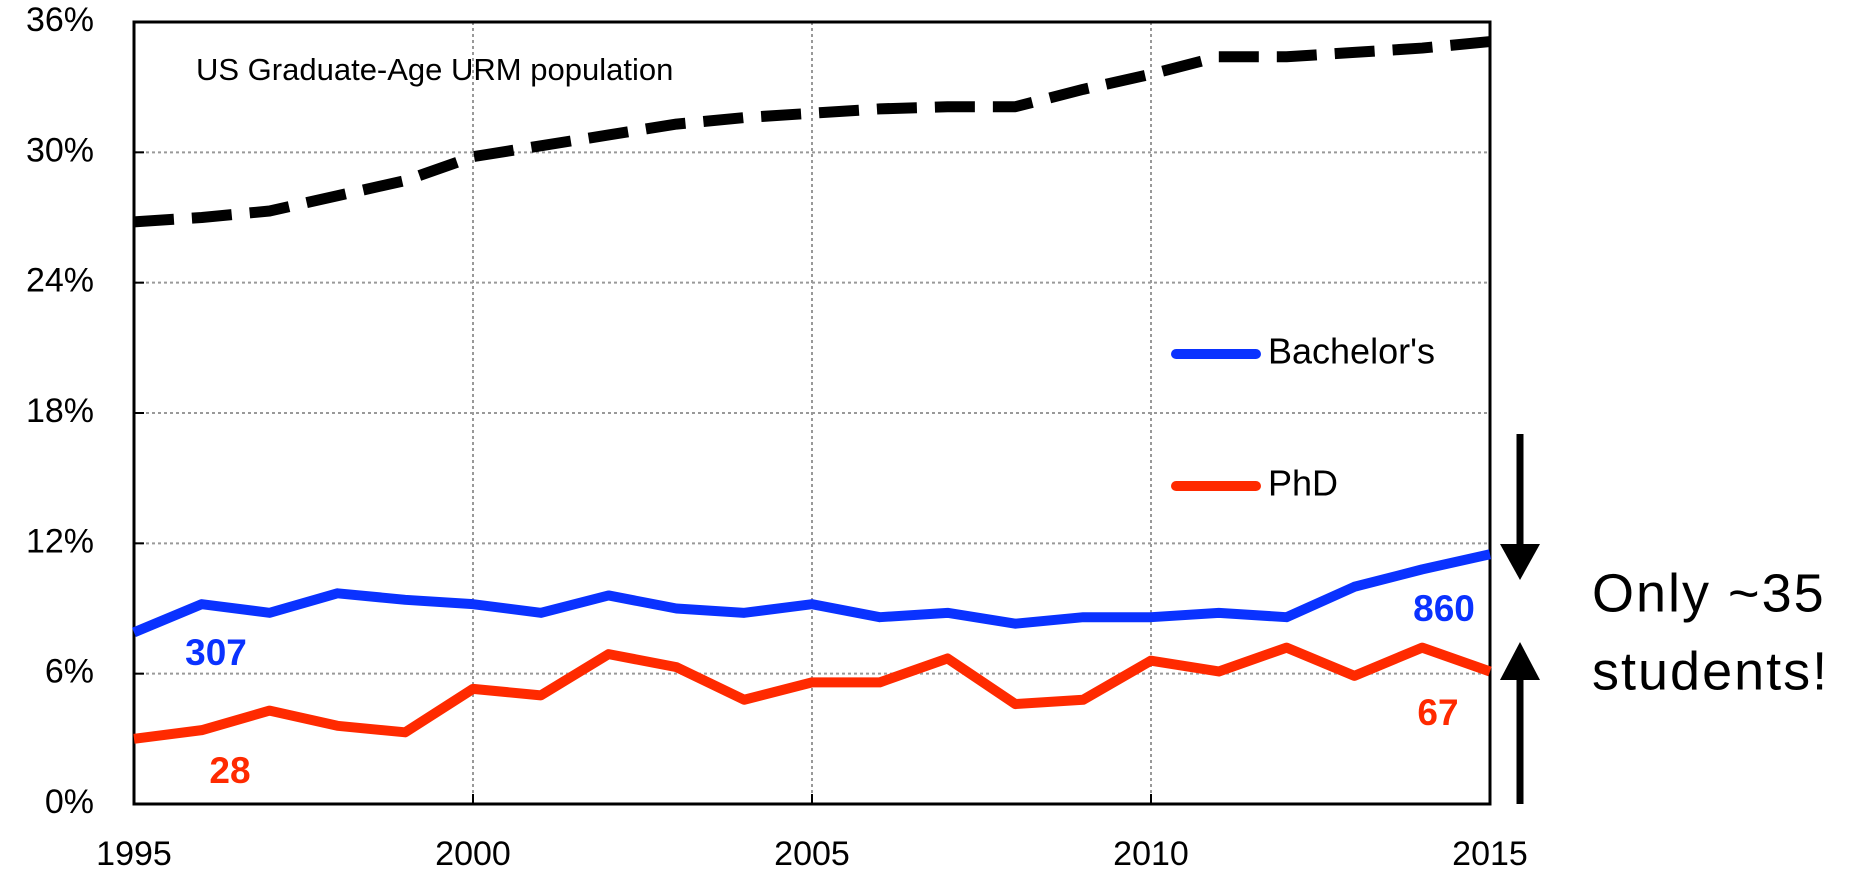 This screenshot has height=875, width=1874. I want to click on y-tick-label: 12%, so click(60, 541).